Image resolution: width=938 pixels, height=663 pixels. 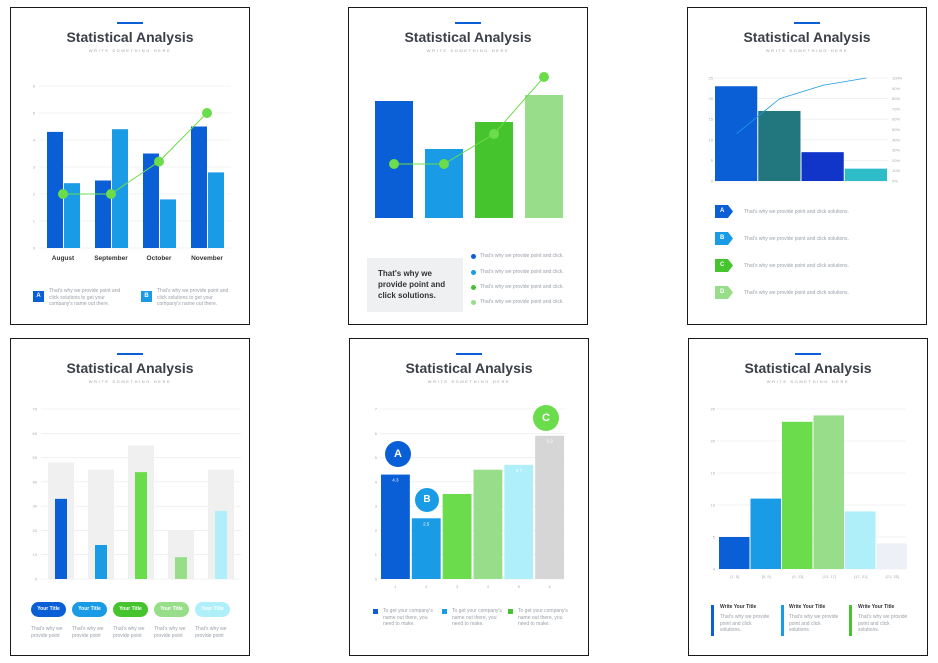 What do you see at coordinates (713, 505) in the screenshot?
I see `tick-label: 10` at bounding box center [713, 505].